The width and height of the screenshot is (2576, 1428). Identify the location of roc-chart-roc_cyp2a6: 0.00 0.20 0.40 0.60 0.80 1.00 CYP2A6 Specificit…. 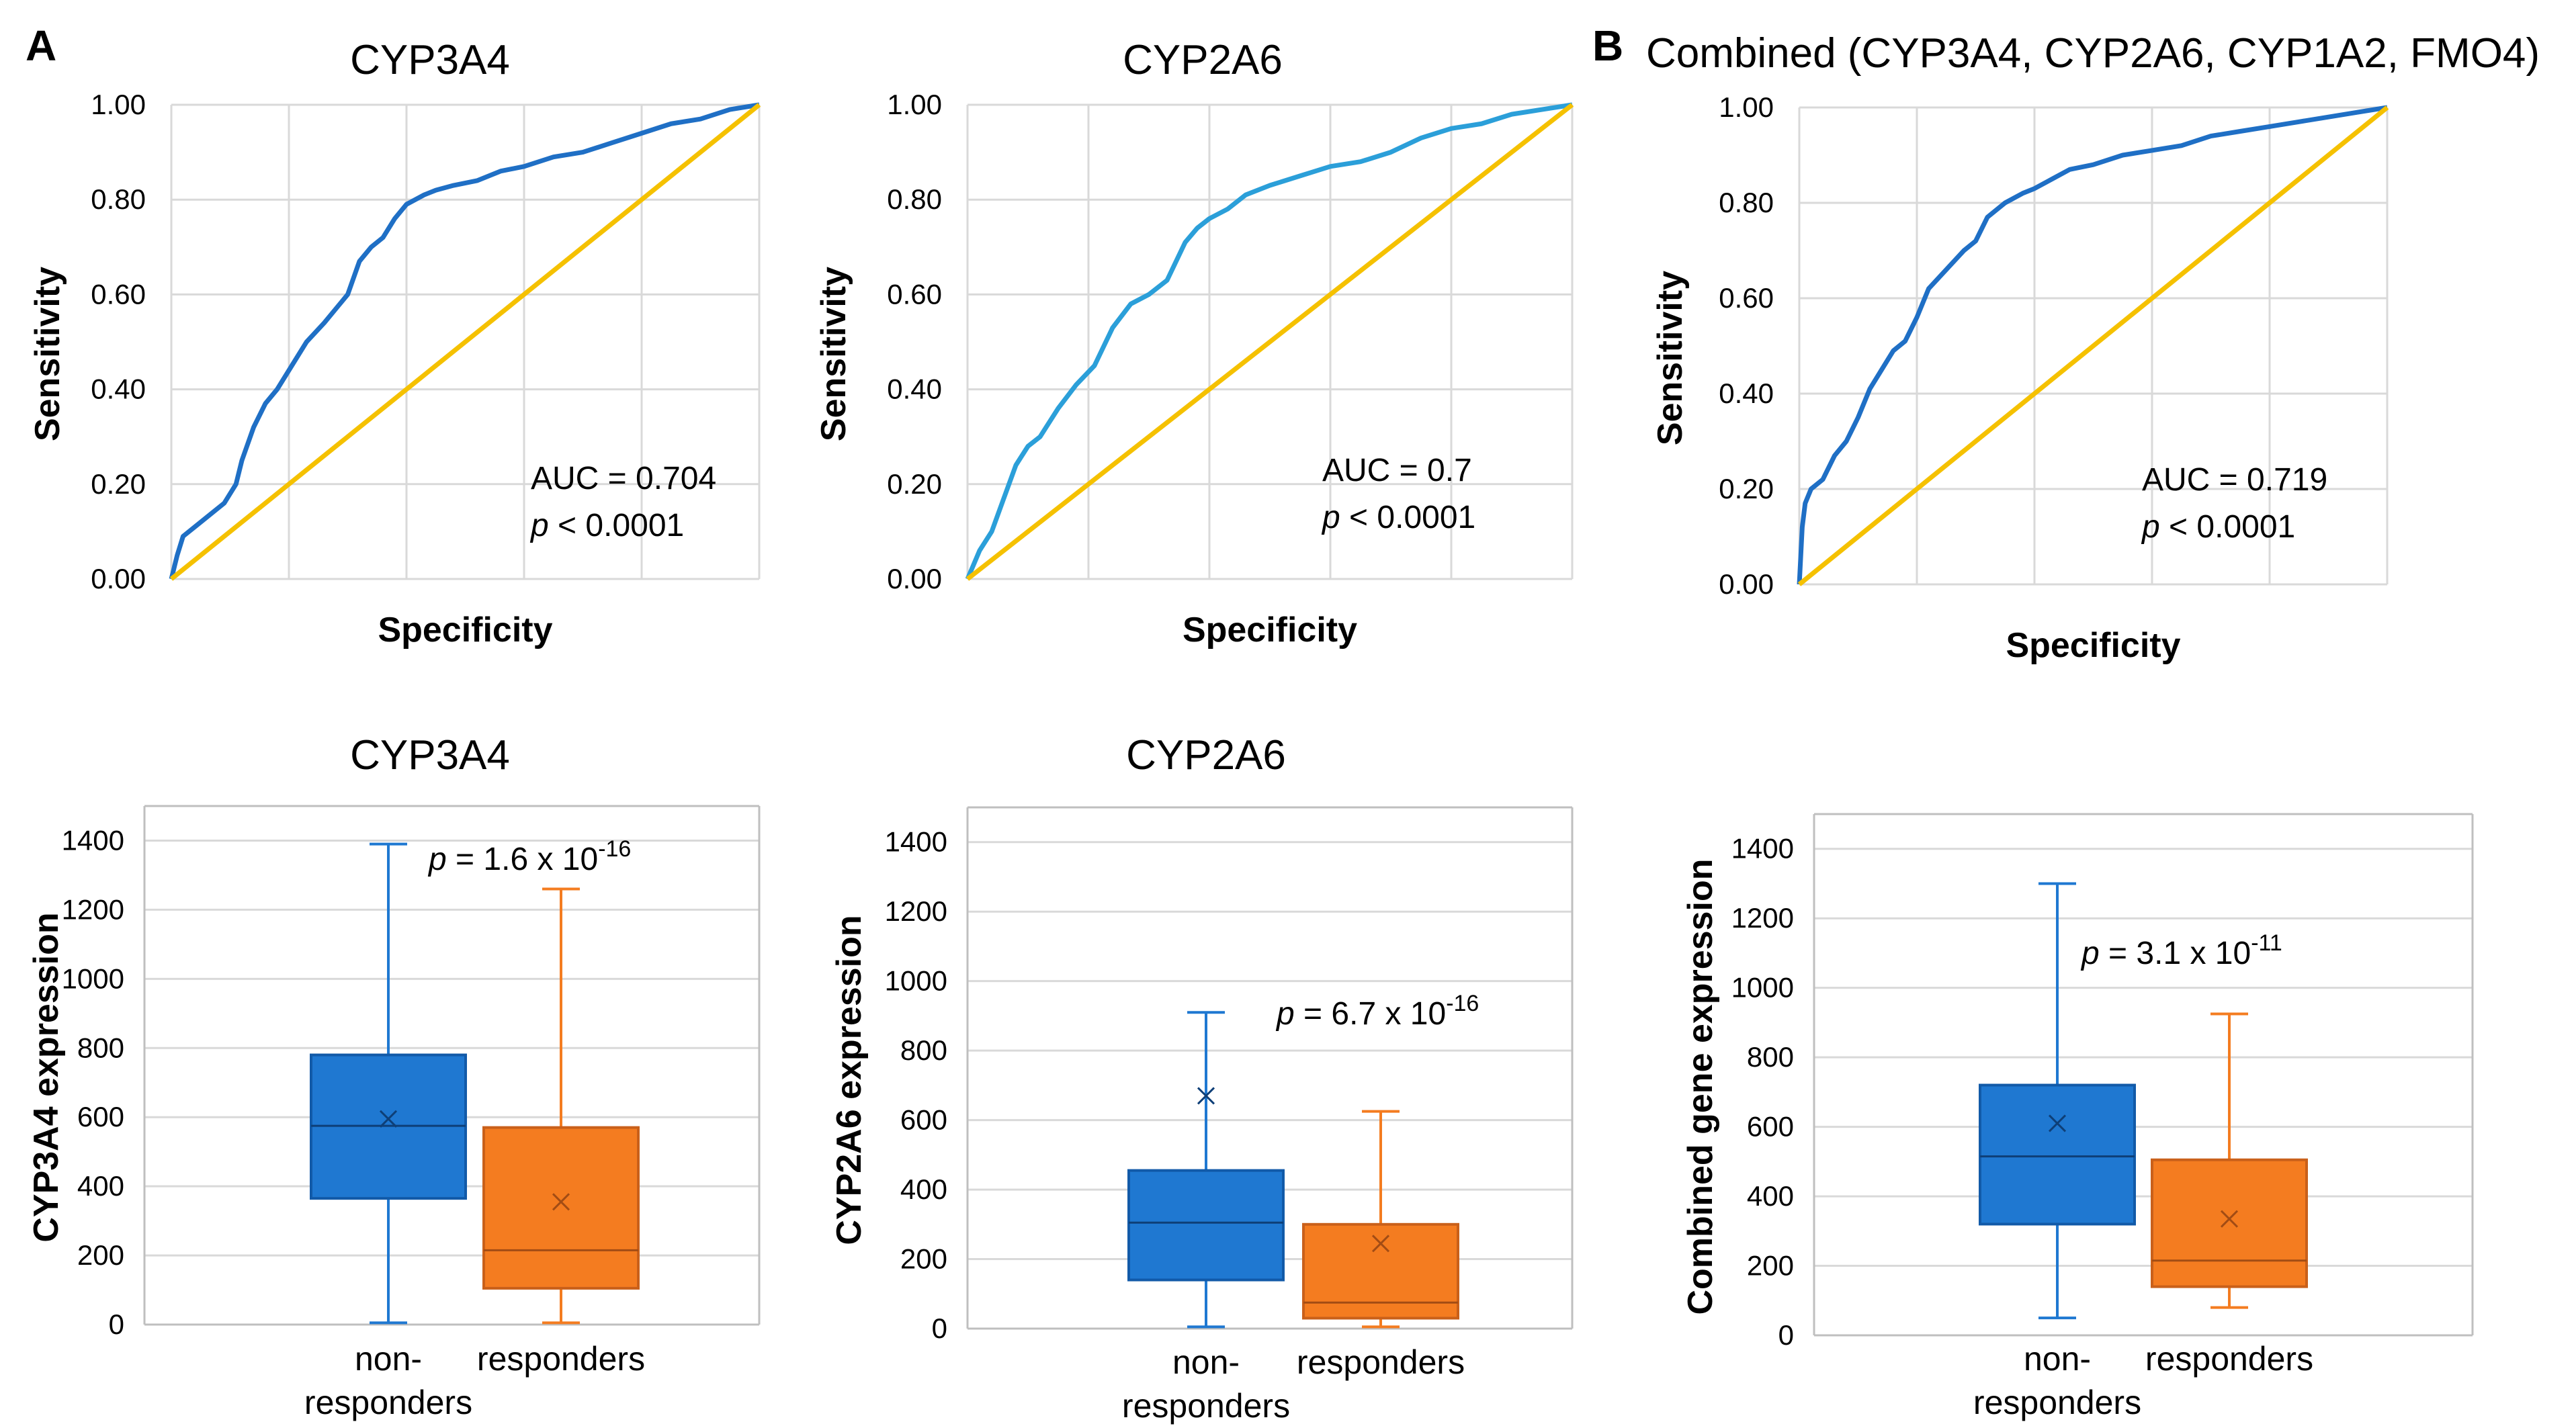
(1194, 343).